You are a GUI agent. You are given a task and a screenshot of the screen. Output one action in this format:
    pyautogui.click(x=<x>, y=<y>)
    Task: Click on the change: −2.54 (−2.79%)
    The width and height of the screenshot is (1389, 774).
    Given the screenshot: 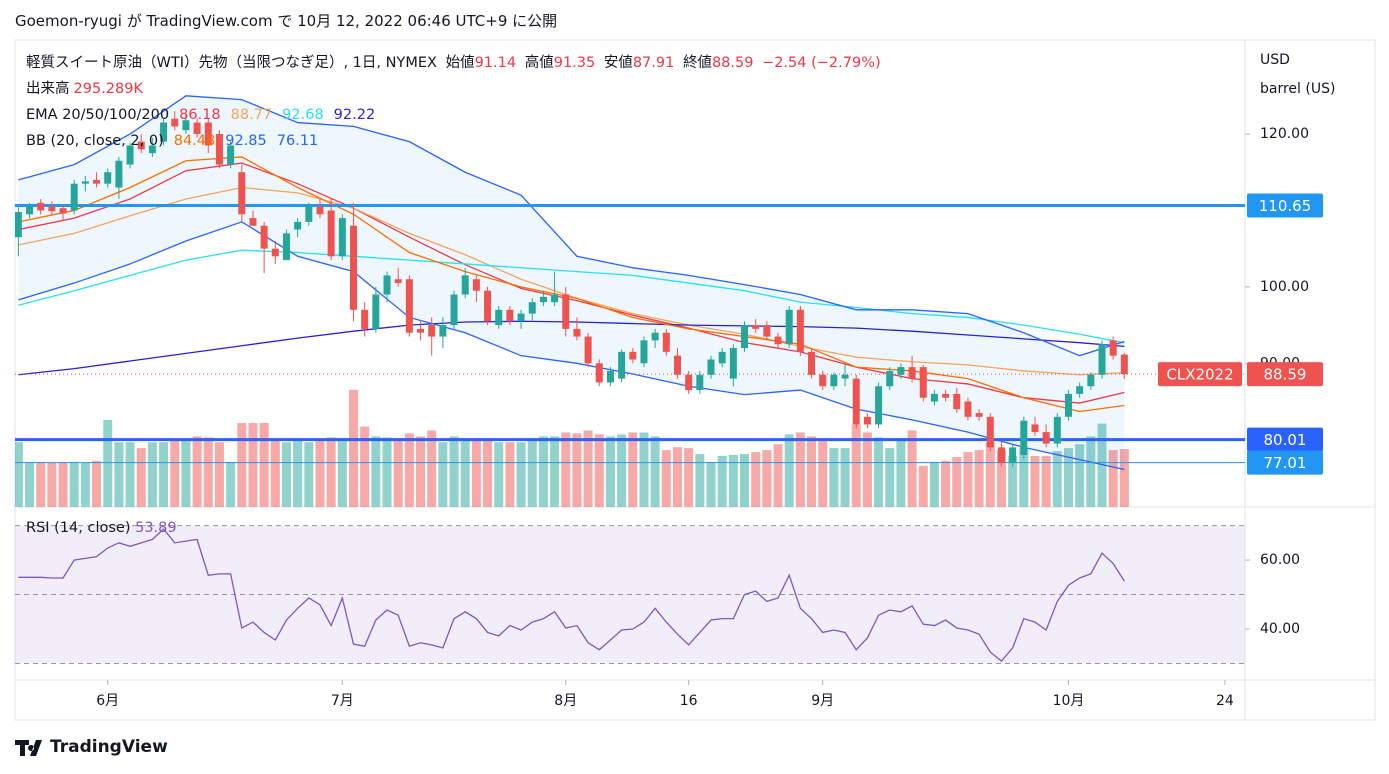 What is the action you would take?
    pyautogui.click(x=821, y=63)
    